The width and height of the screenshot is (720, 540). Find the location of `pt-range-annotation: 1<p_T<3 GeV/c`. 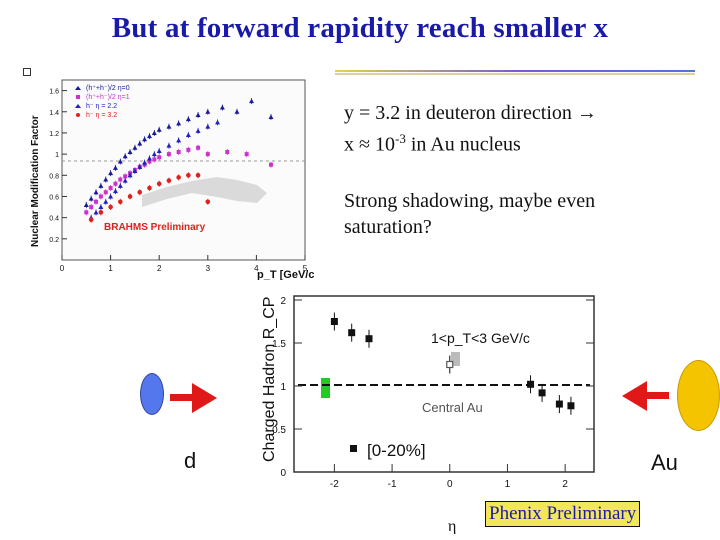

pt-range-annotation: 1<p_T<3 GeV/c is located at coordinates (480, 338).